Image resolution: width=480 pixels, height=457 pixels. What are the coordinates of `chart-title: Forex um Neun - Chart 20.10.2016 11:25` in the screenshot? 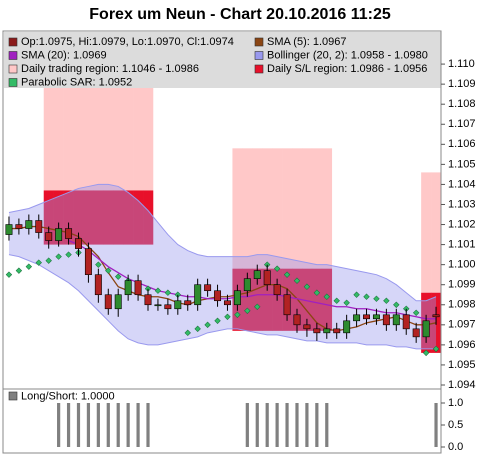 It's located at (240, 14).